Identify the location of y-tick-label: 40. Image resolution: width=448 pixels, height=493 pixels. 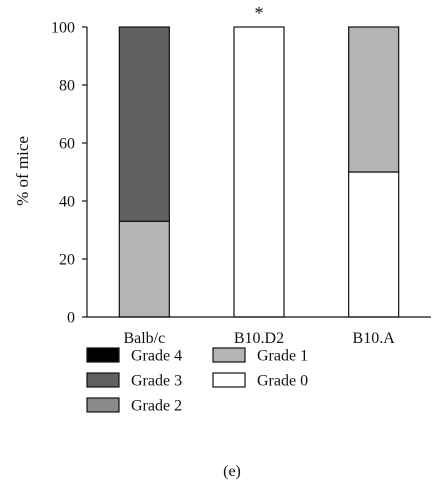
(67, 202).